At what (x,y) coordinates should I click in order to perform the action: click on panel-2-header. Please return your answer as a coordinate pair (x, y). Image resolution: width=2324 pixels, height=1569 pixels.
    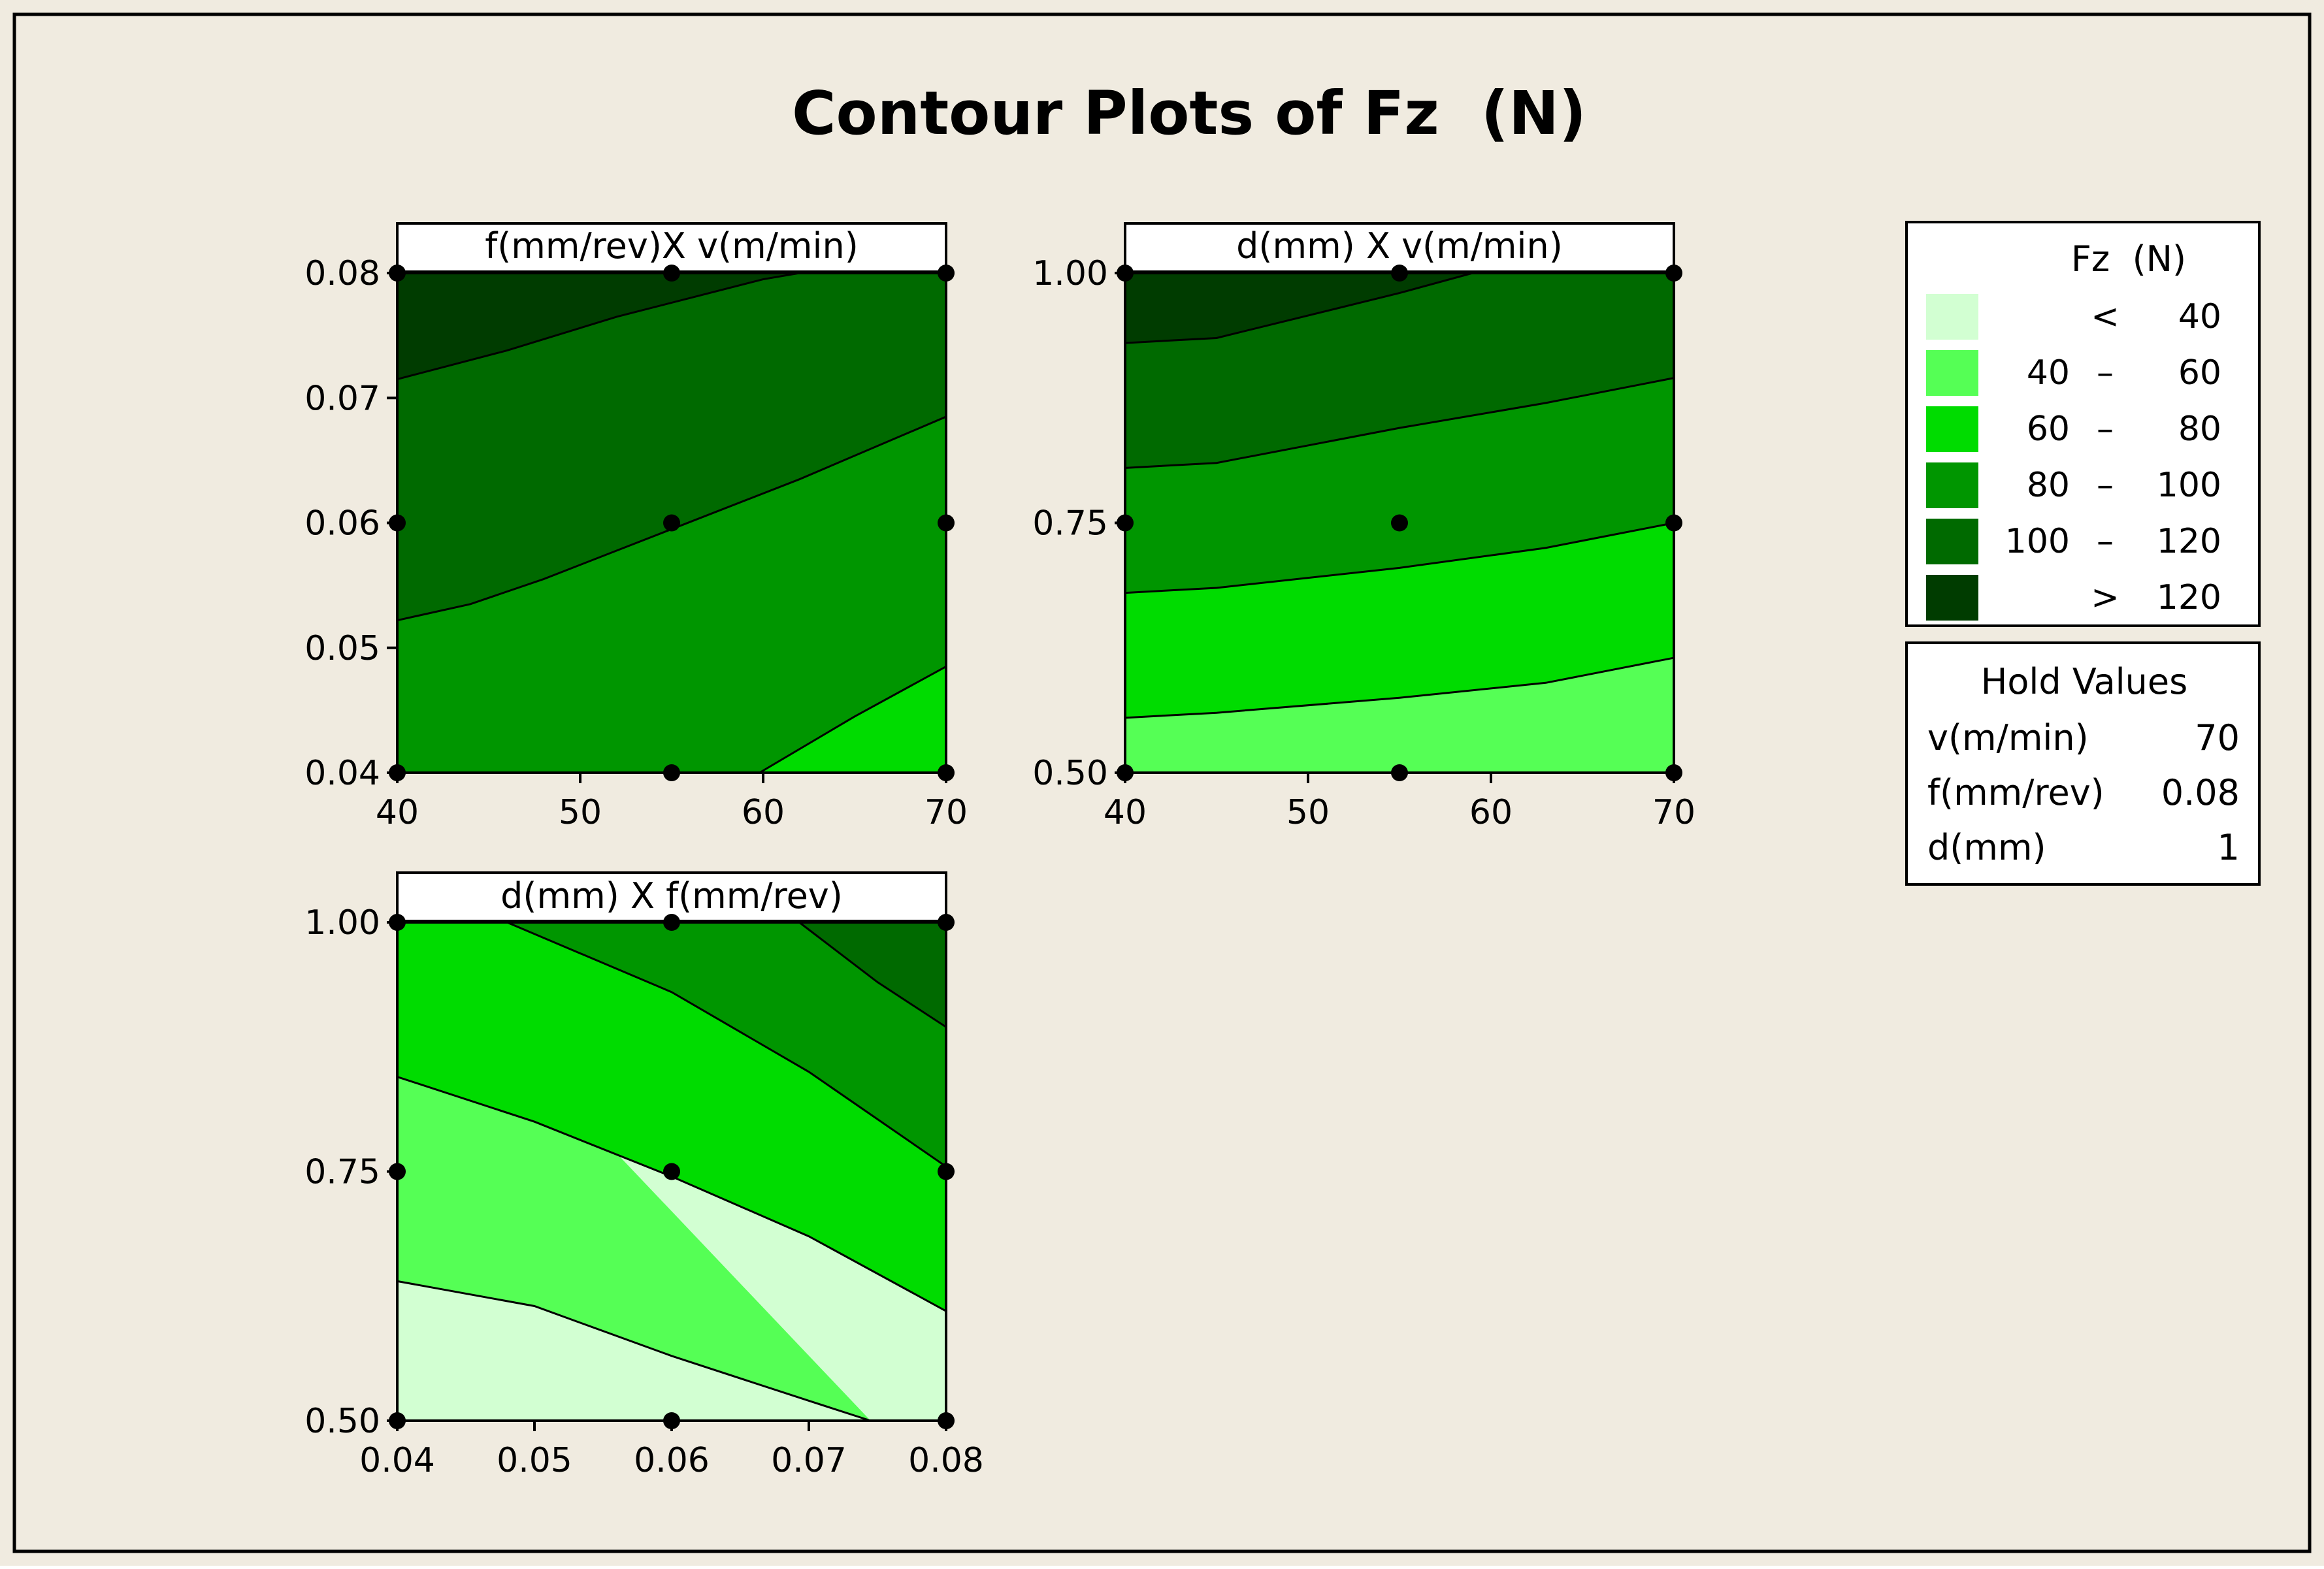
    Looking at the image, I should click on (1399, 247).